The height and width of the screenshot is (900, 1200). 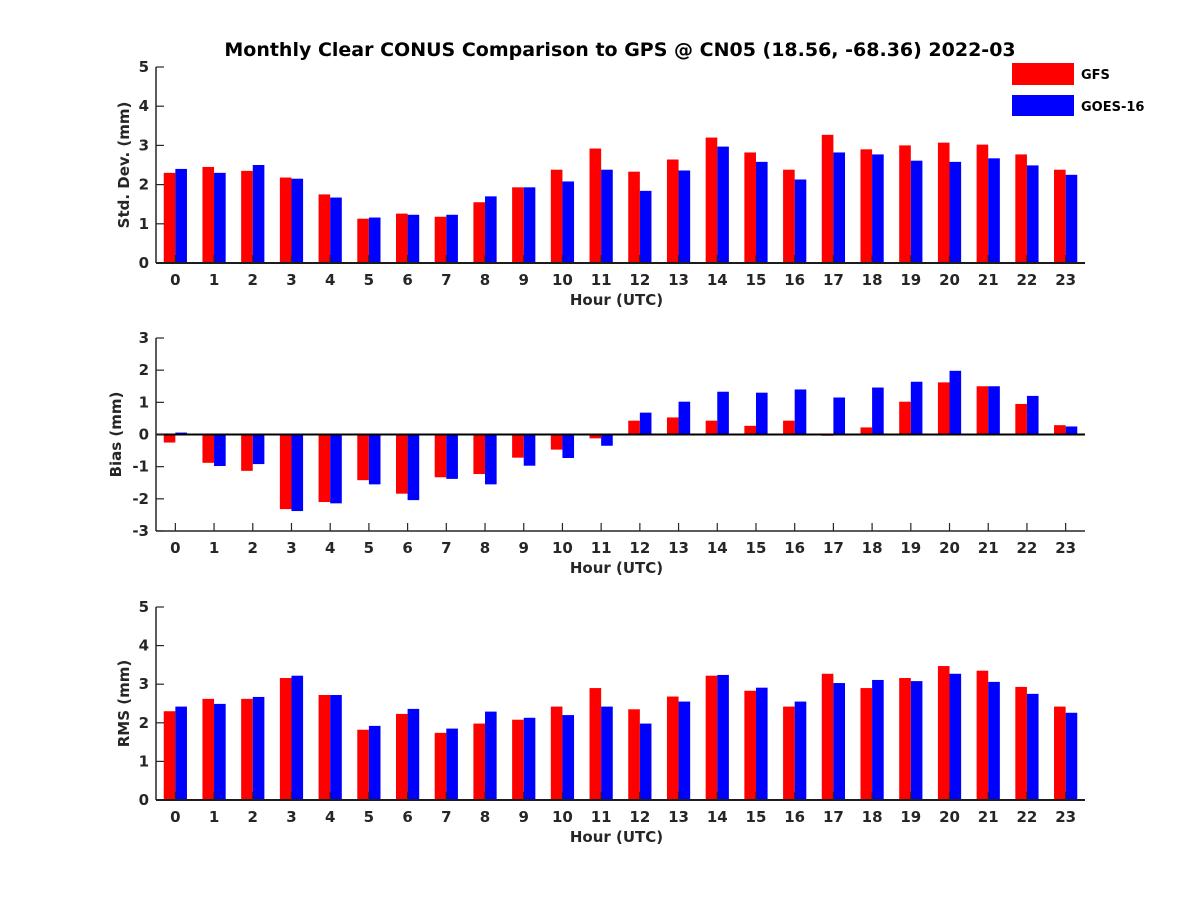 I want to click on x-tick-label: 16, so click(x=794, y=280).